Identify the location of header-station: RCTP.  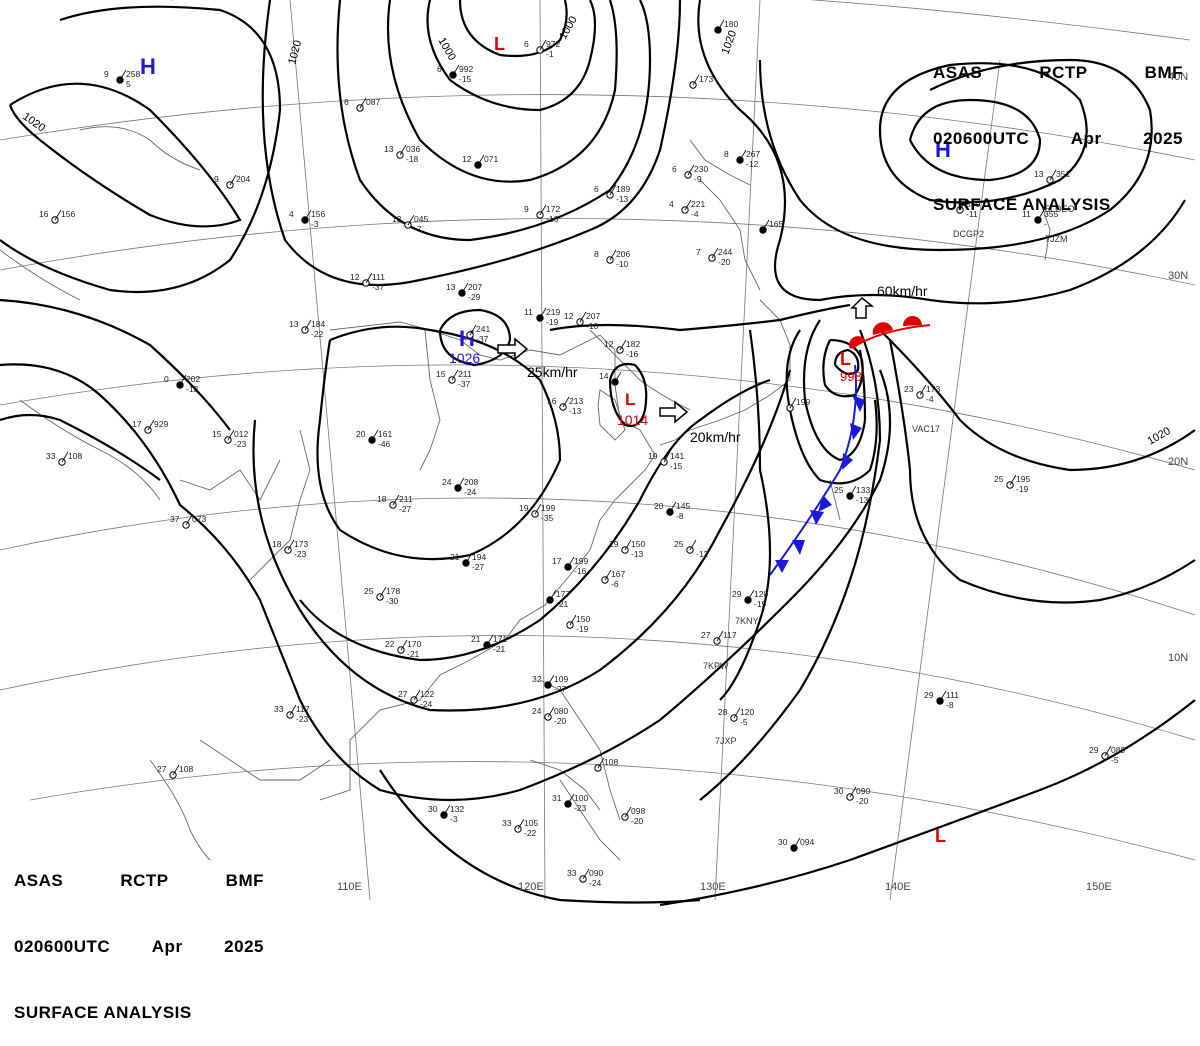
(1063, 72).